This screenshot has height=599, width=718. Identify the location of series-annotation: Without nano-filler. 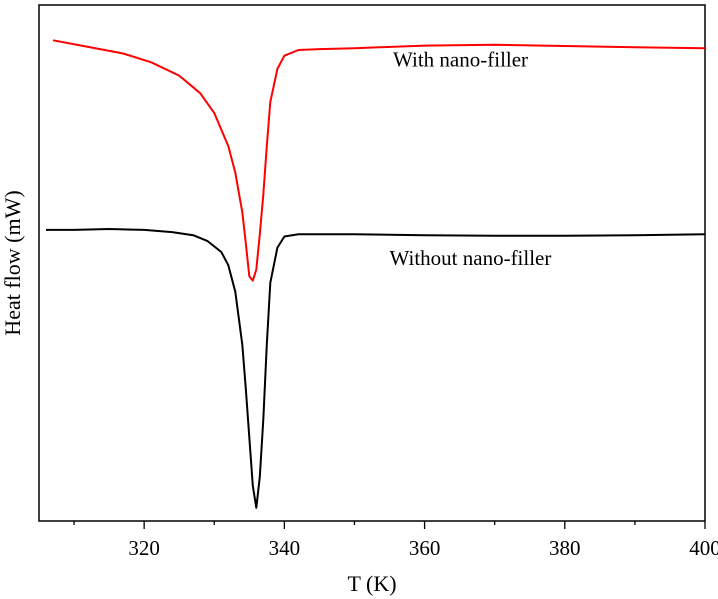
(471, 258).